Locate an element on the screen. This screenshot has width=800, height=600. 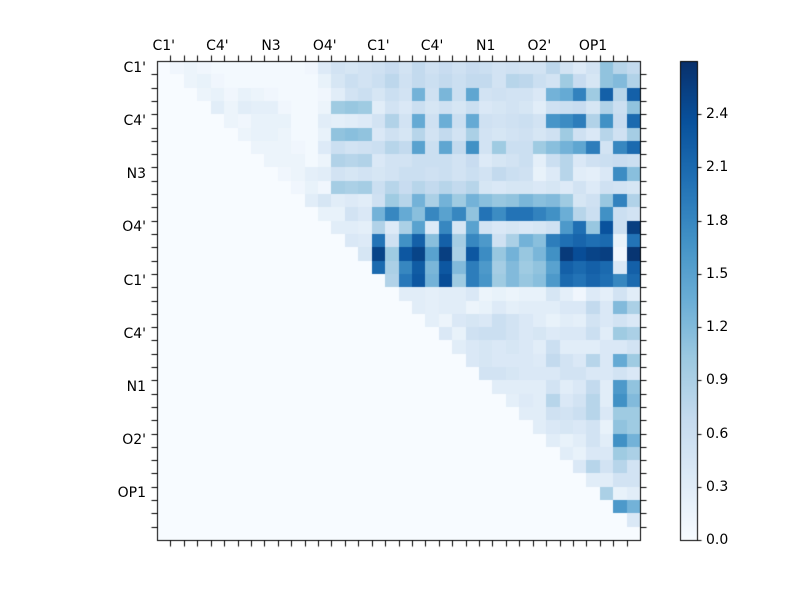
y-axis-label: O2' is located at coordinates (134, 440).